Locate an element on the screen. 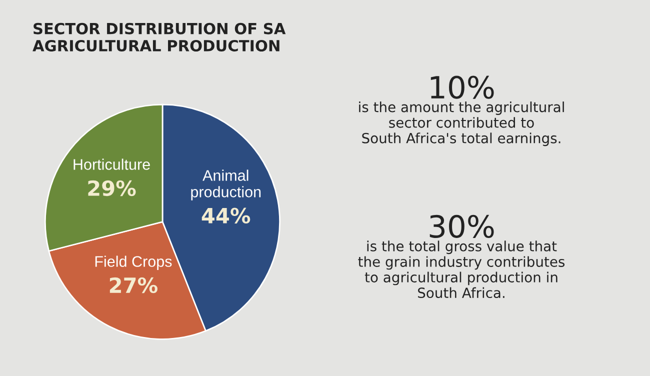 The width and height of the screenshot is (650, 376). text: 10% is located at coordinates (462, 87).